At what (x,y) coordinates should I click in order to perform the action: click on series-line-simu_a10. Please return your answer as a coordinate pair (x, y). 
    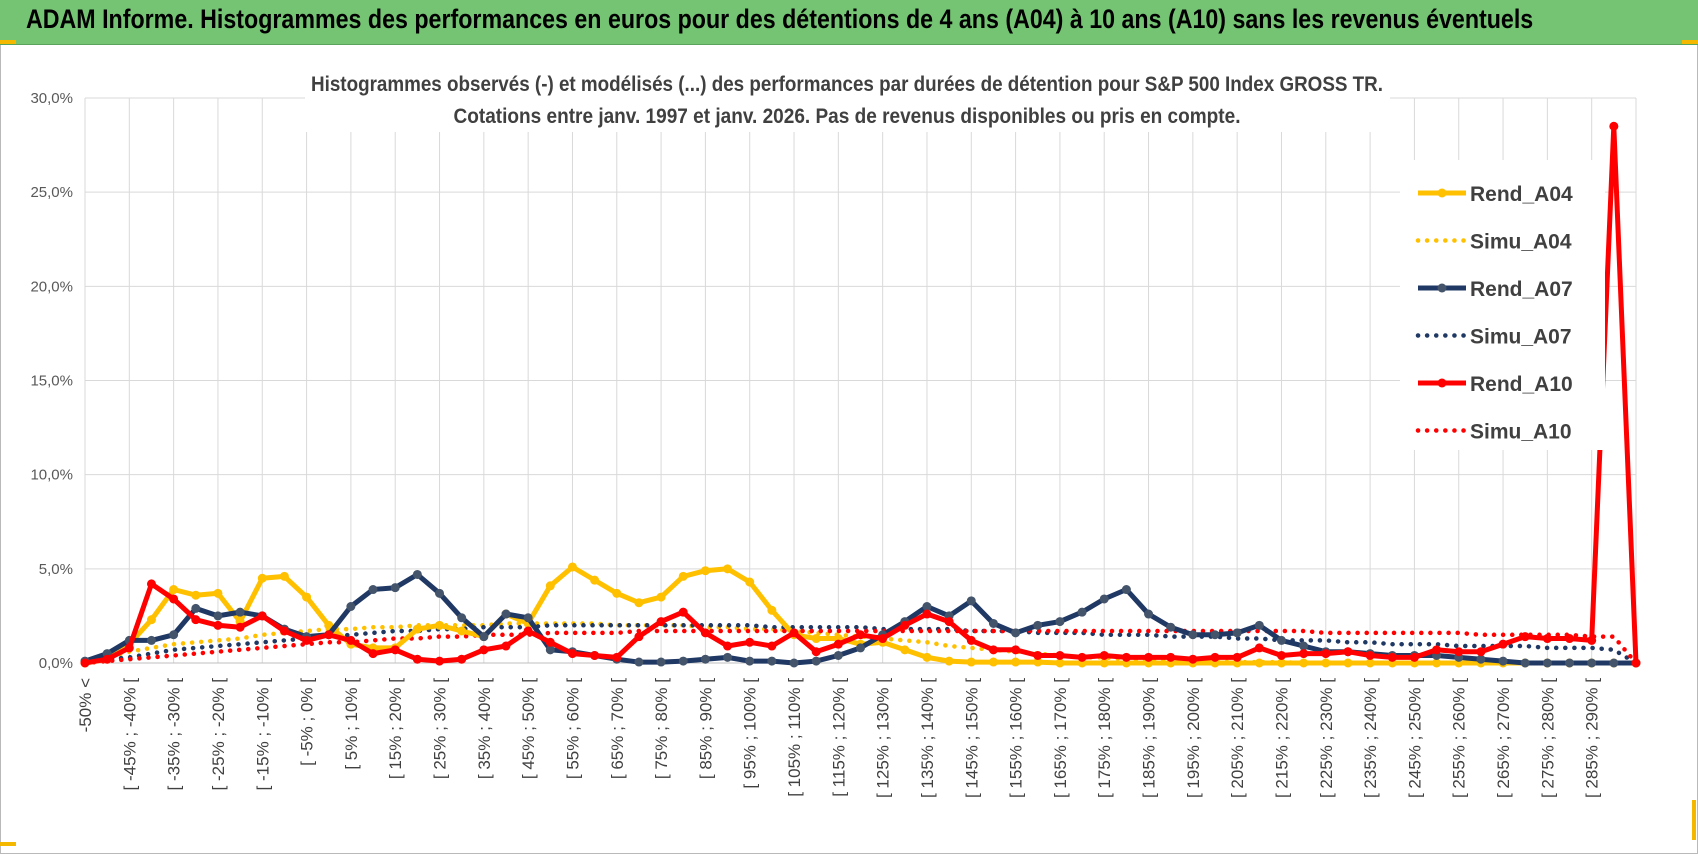
    Looking at the image, I should click on (860, 647).